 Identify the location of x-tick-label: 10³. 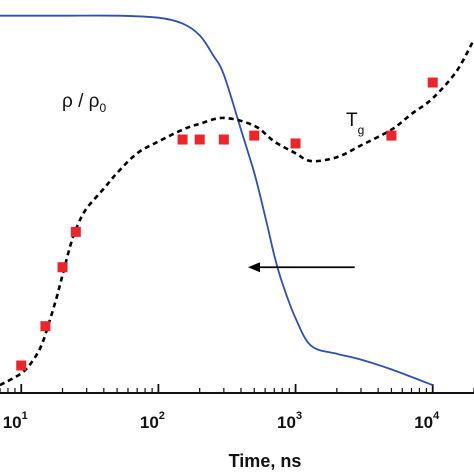
(289, 421).